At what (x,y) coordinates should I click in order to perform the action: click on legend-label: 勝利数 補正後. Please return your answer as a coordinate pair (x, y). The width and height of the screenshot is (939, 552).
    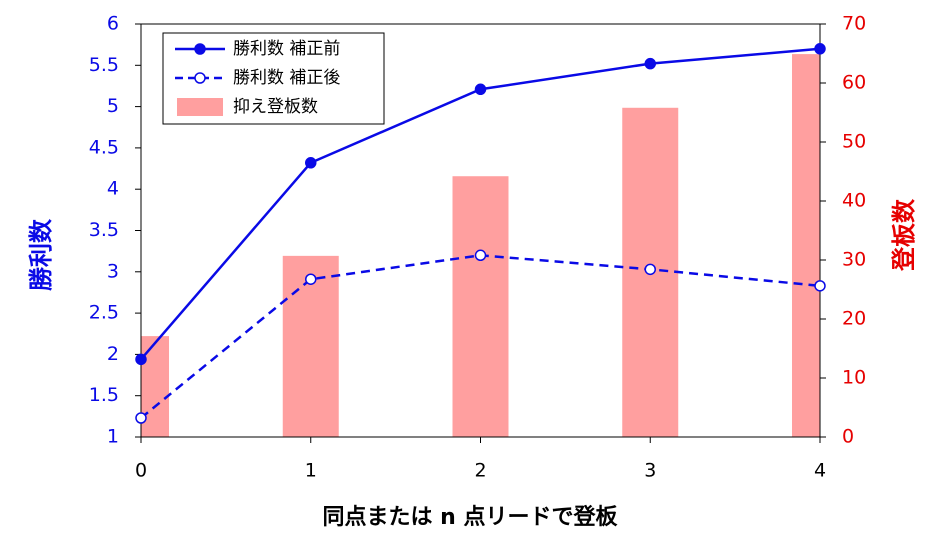
    Looking at the image, I should click on (286, 78).